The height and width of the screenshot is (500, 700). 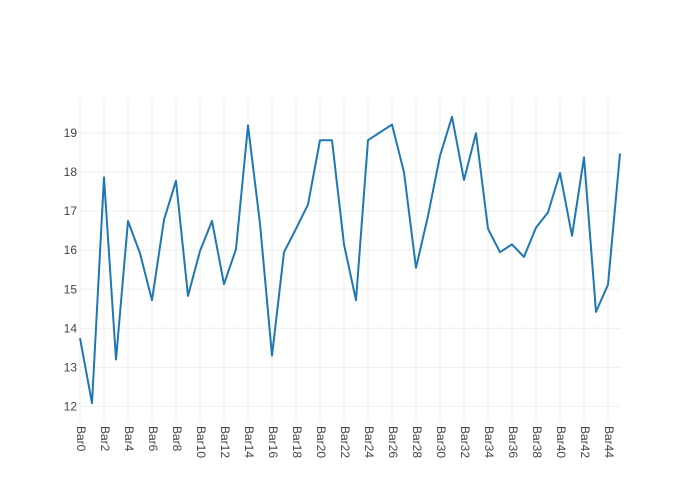 I want to click on x-tick-label: Bar38, so click(x=537, y=442).